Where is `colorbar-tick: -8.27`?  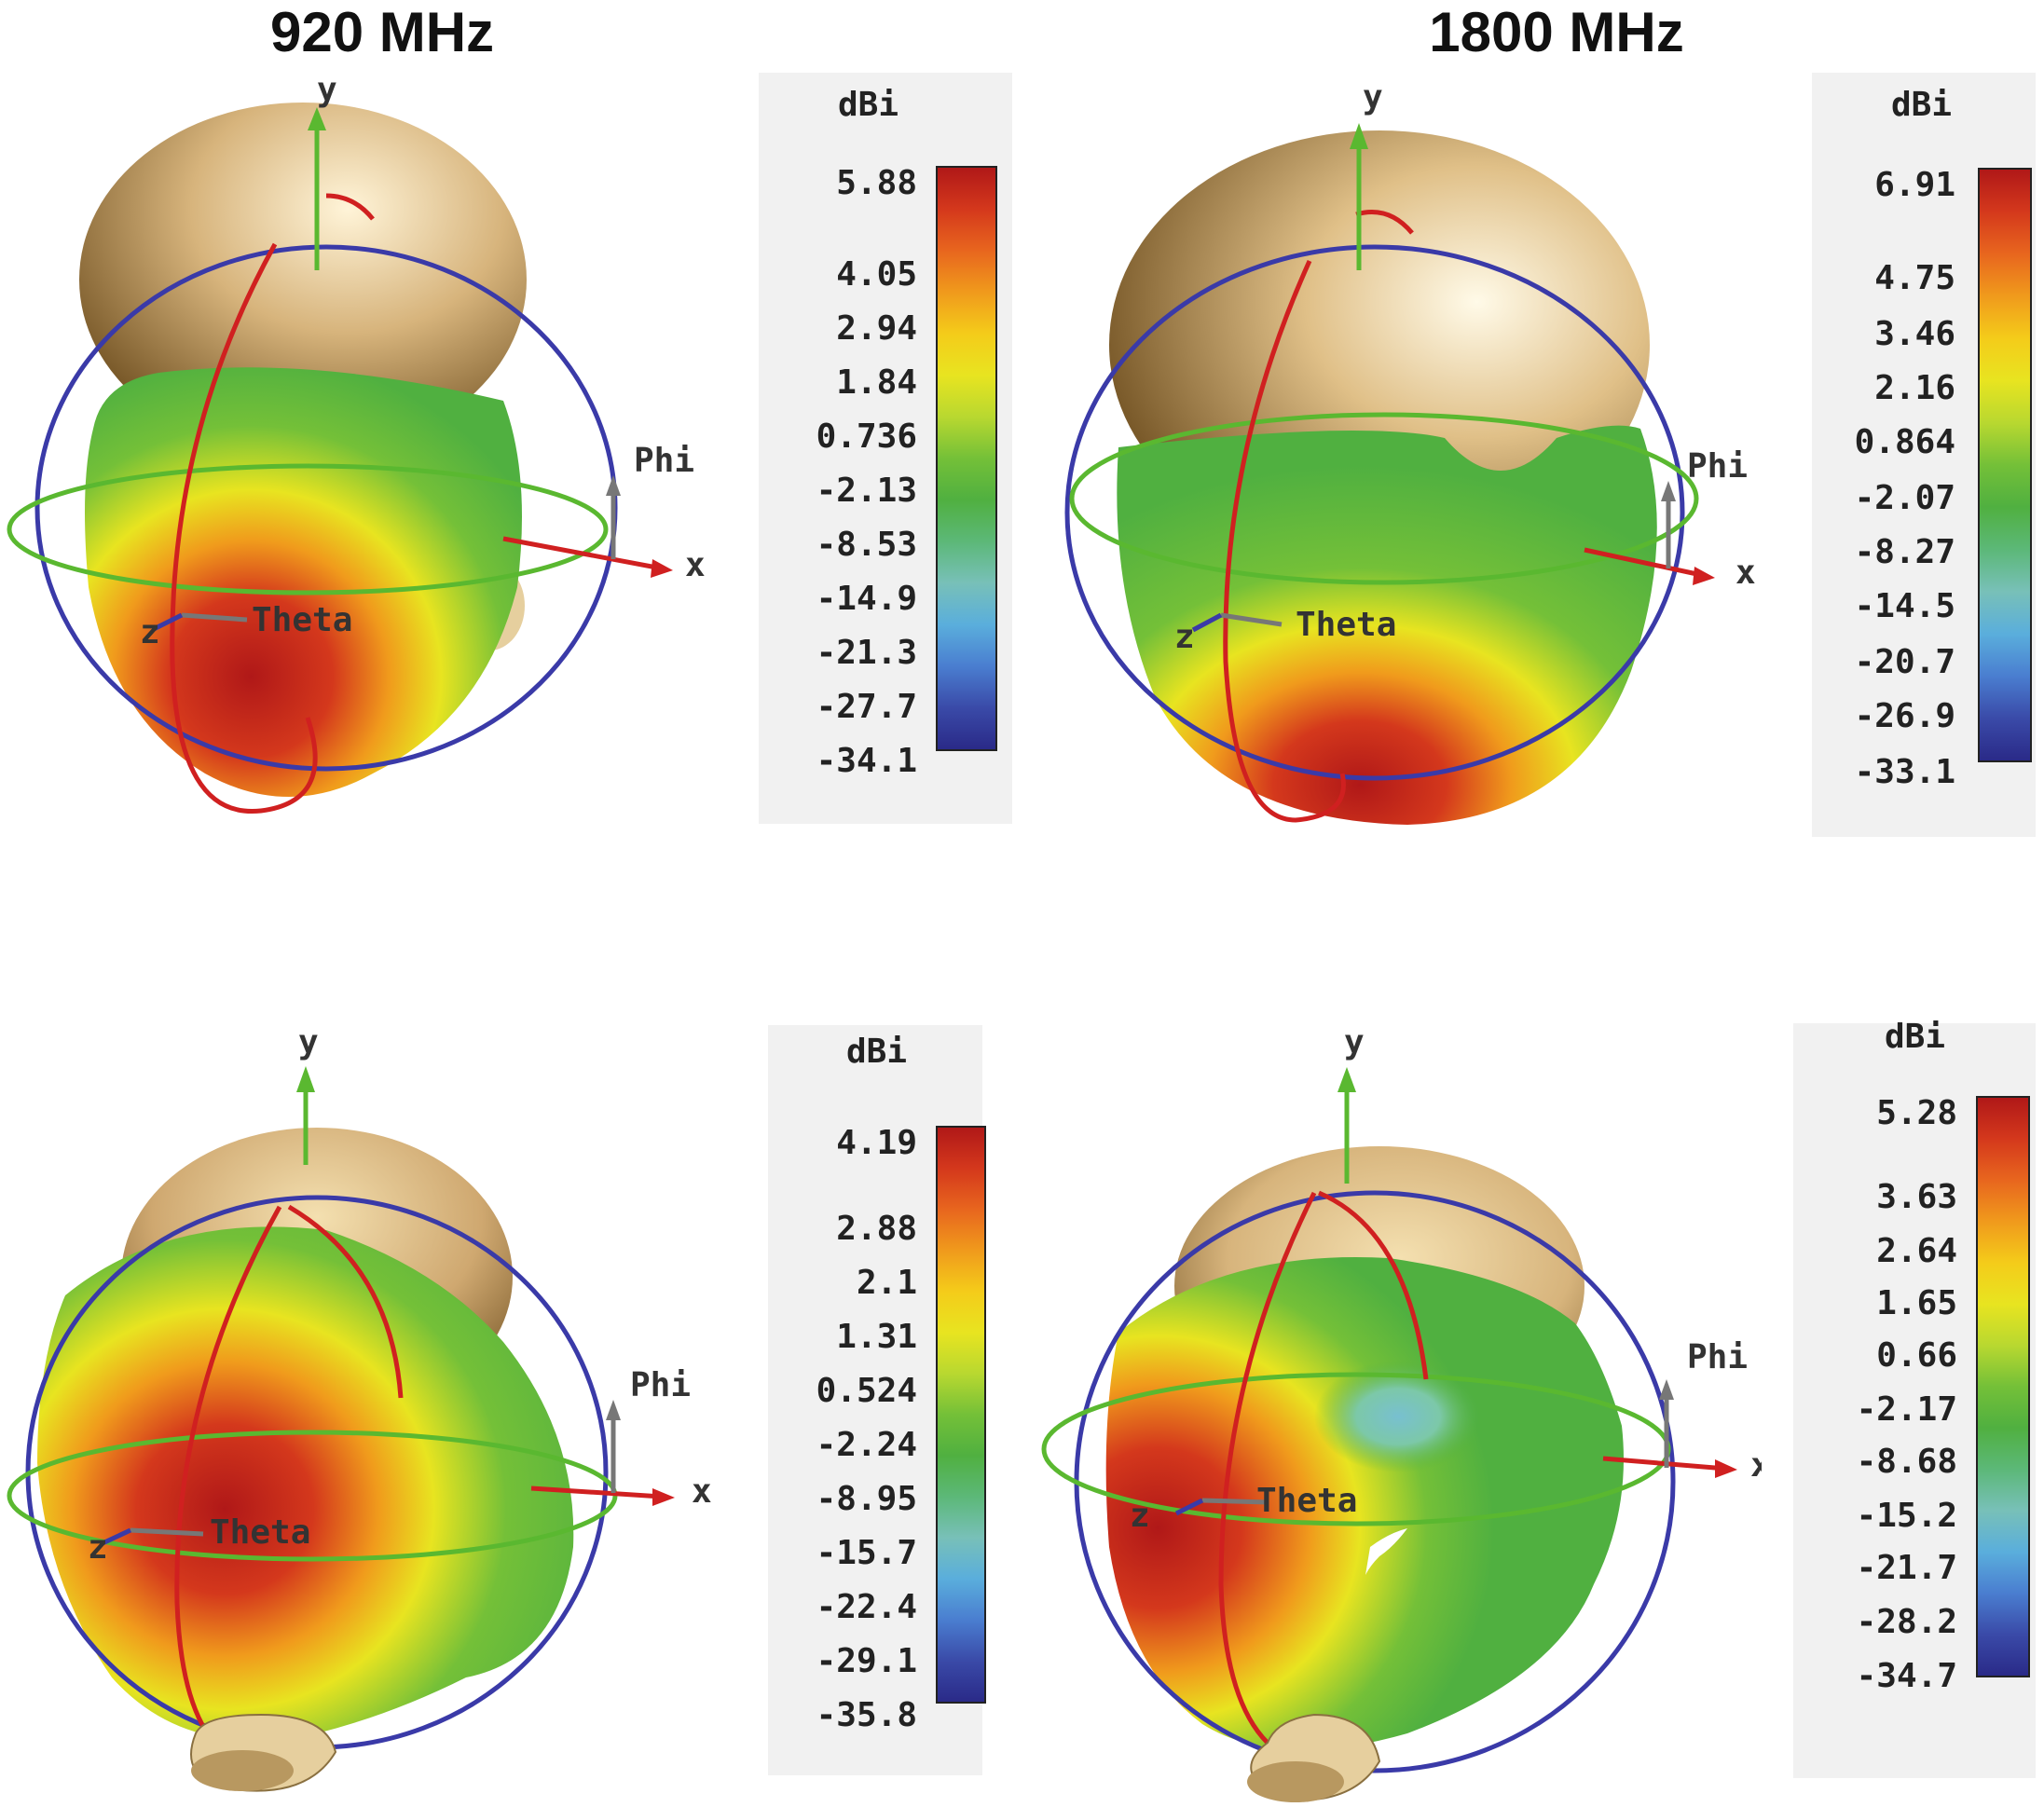
colorbar-tick: -8.27 is located at coordinates (1904, 552).